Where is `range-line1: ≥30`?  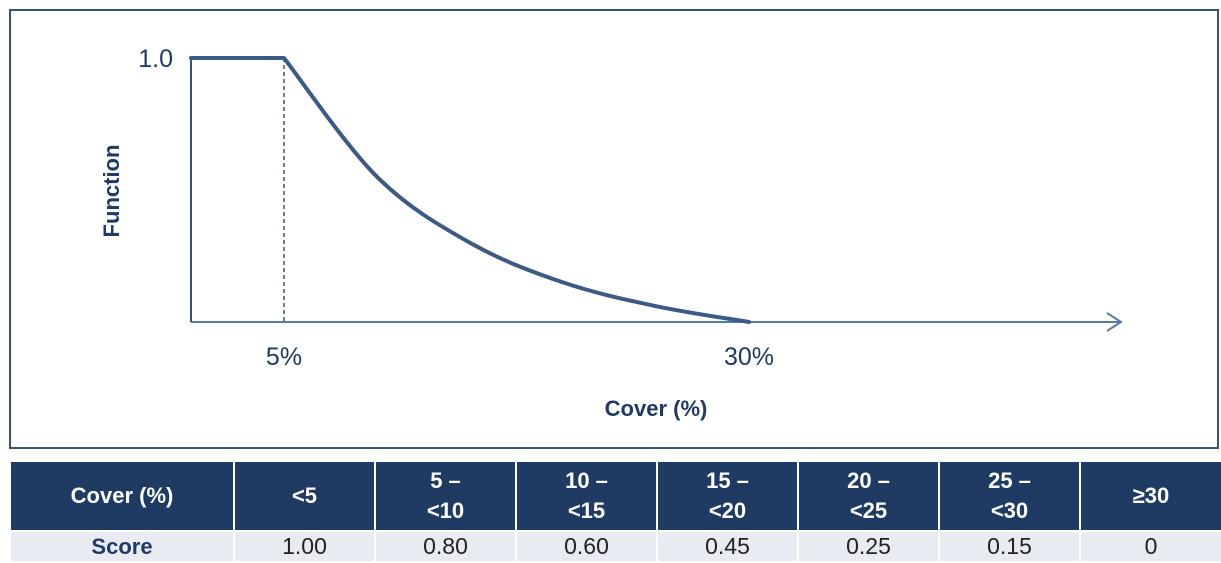 range-line1: ≥30 is located at coordinates (1151, 495).